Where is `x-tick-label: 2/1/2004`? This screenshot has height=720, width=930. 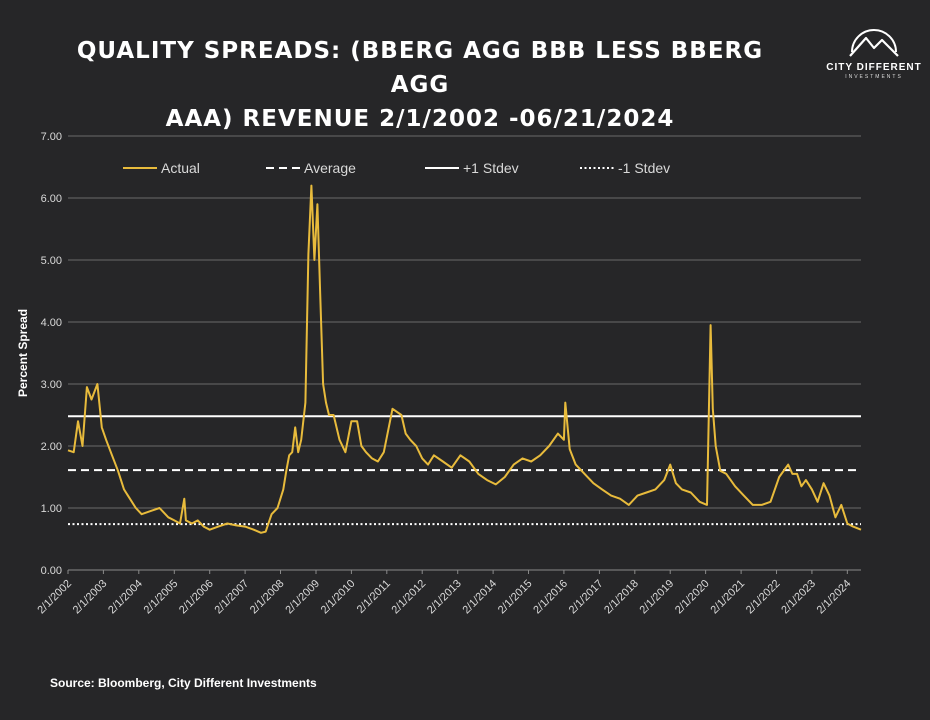 x-tick-label: 2/1/2004 is located at coordinates (125, 597).